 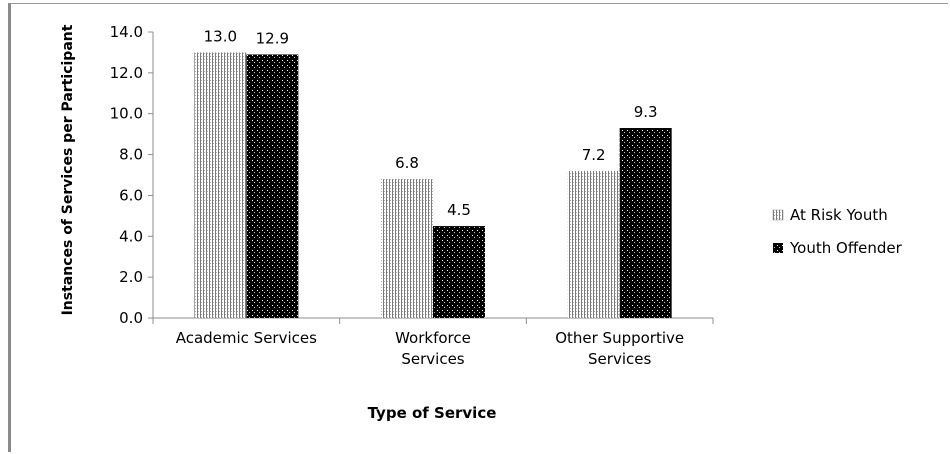 I want to click on data-label: 13.0, so click(x=220, y=36).